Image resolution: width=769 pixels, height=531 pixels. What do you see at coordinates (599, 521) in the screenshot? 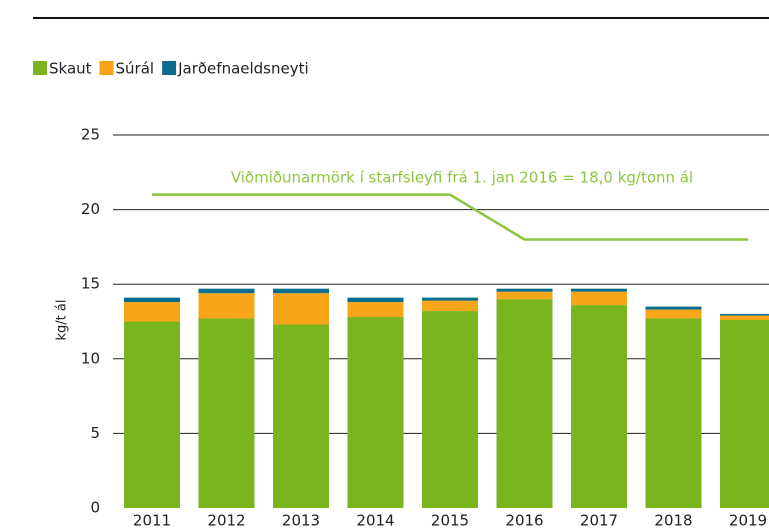
I see `x-tick-label: 2017` at bounding box center [599, 521].